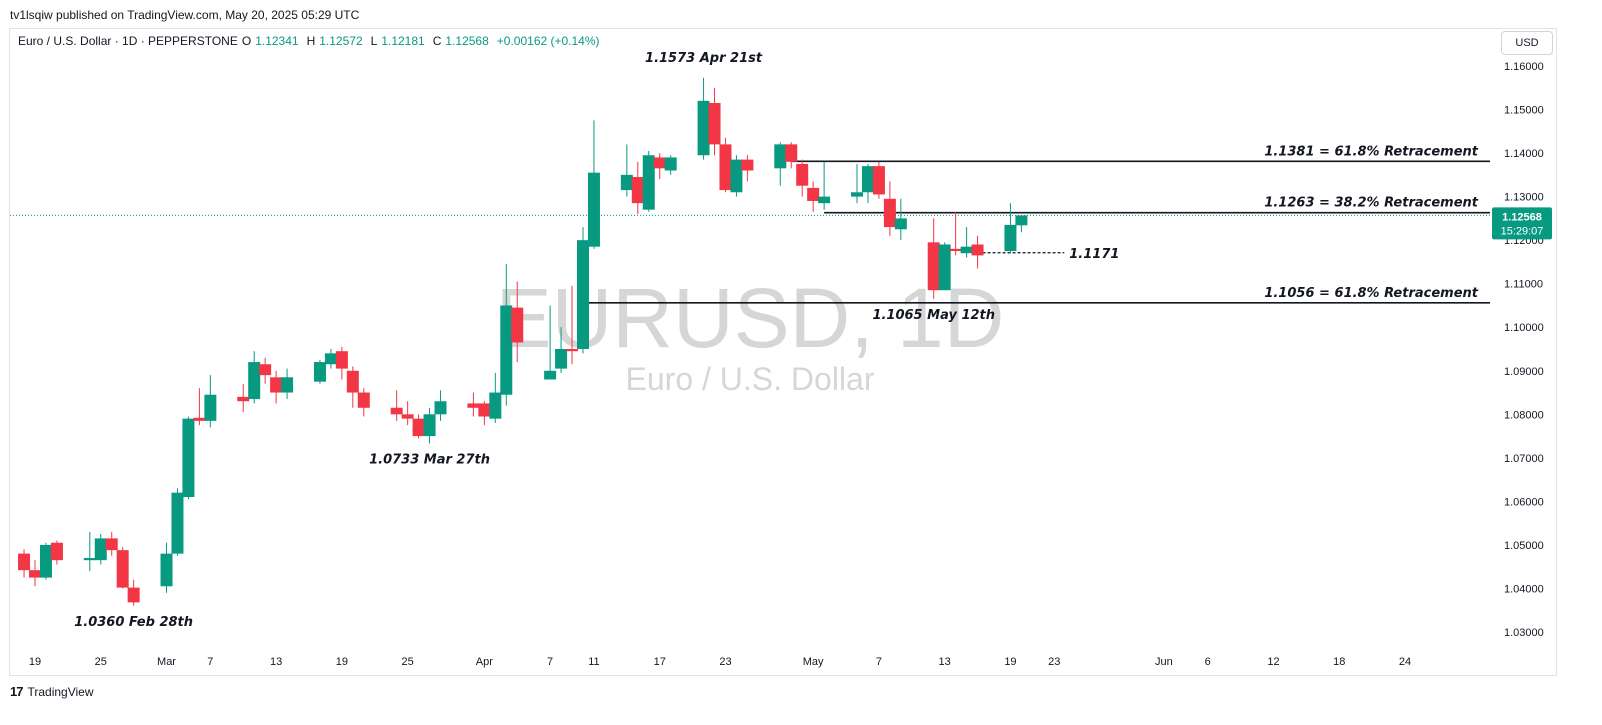  Describe the element at coordinates (246, 41) in the screenshot. I see `legend-open-label: O` at that location.